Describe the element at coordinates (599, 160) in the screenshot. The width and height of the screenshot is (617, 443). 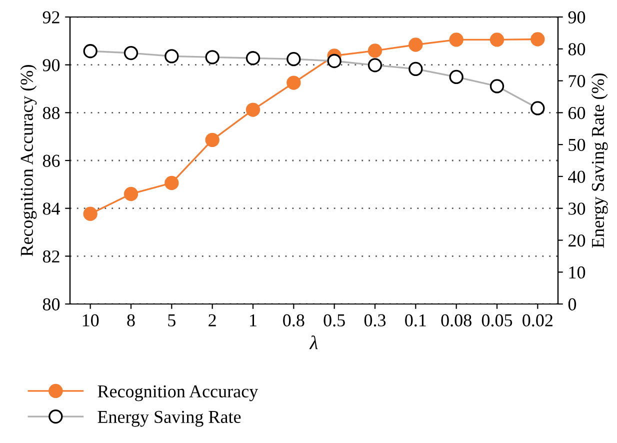
I see `y2-axis-title: Energy Saving Rate (%)` at that location.